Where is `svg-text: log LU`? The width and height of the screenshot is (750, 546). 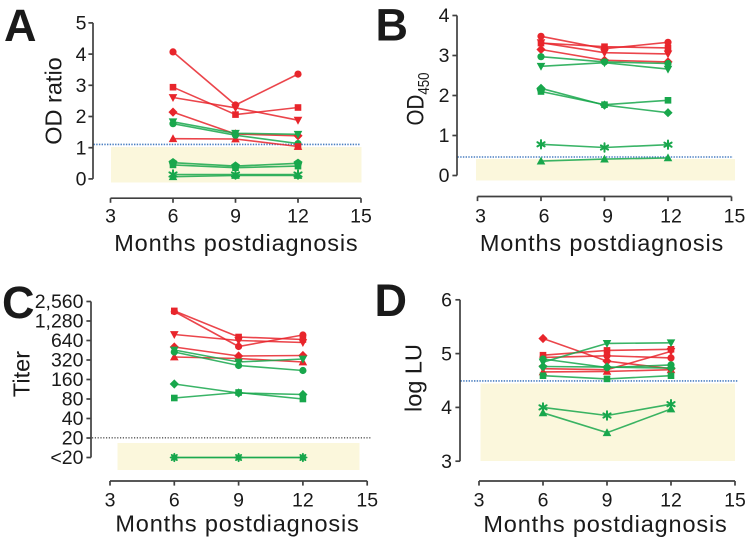 svg-text: log LU is located at coordinates (414, 378).